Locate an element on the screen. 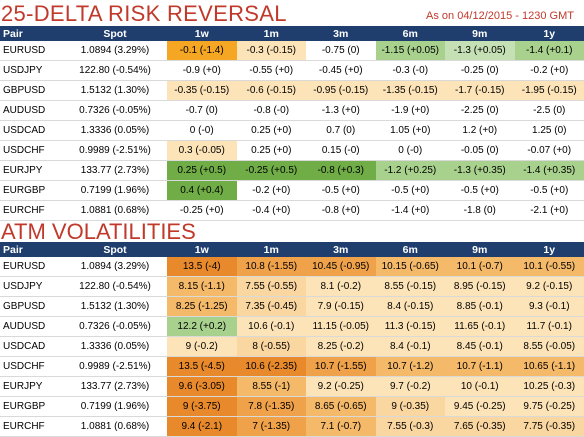 This screenshot has width=584, height=437. tenor-cell: -1.2 (+0.25) is located at coordinates (411, 171).